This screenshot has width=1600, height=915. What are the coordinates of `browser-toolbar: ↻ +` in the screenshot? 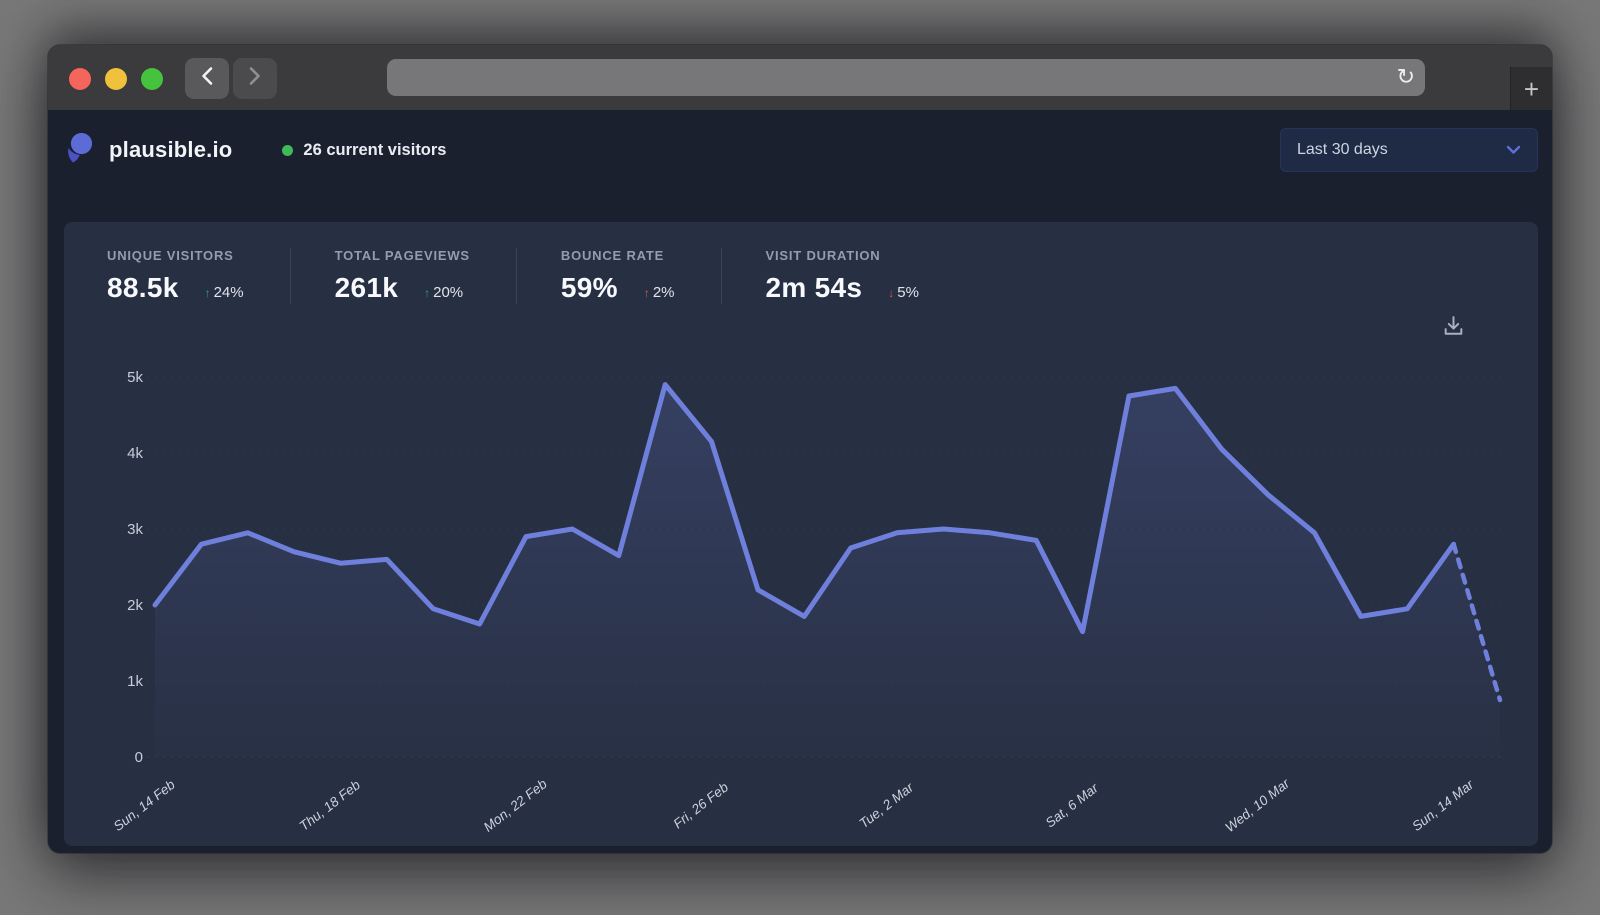 It's located at (800, 77).